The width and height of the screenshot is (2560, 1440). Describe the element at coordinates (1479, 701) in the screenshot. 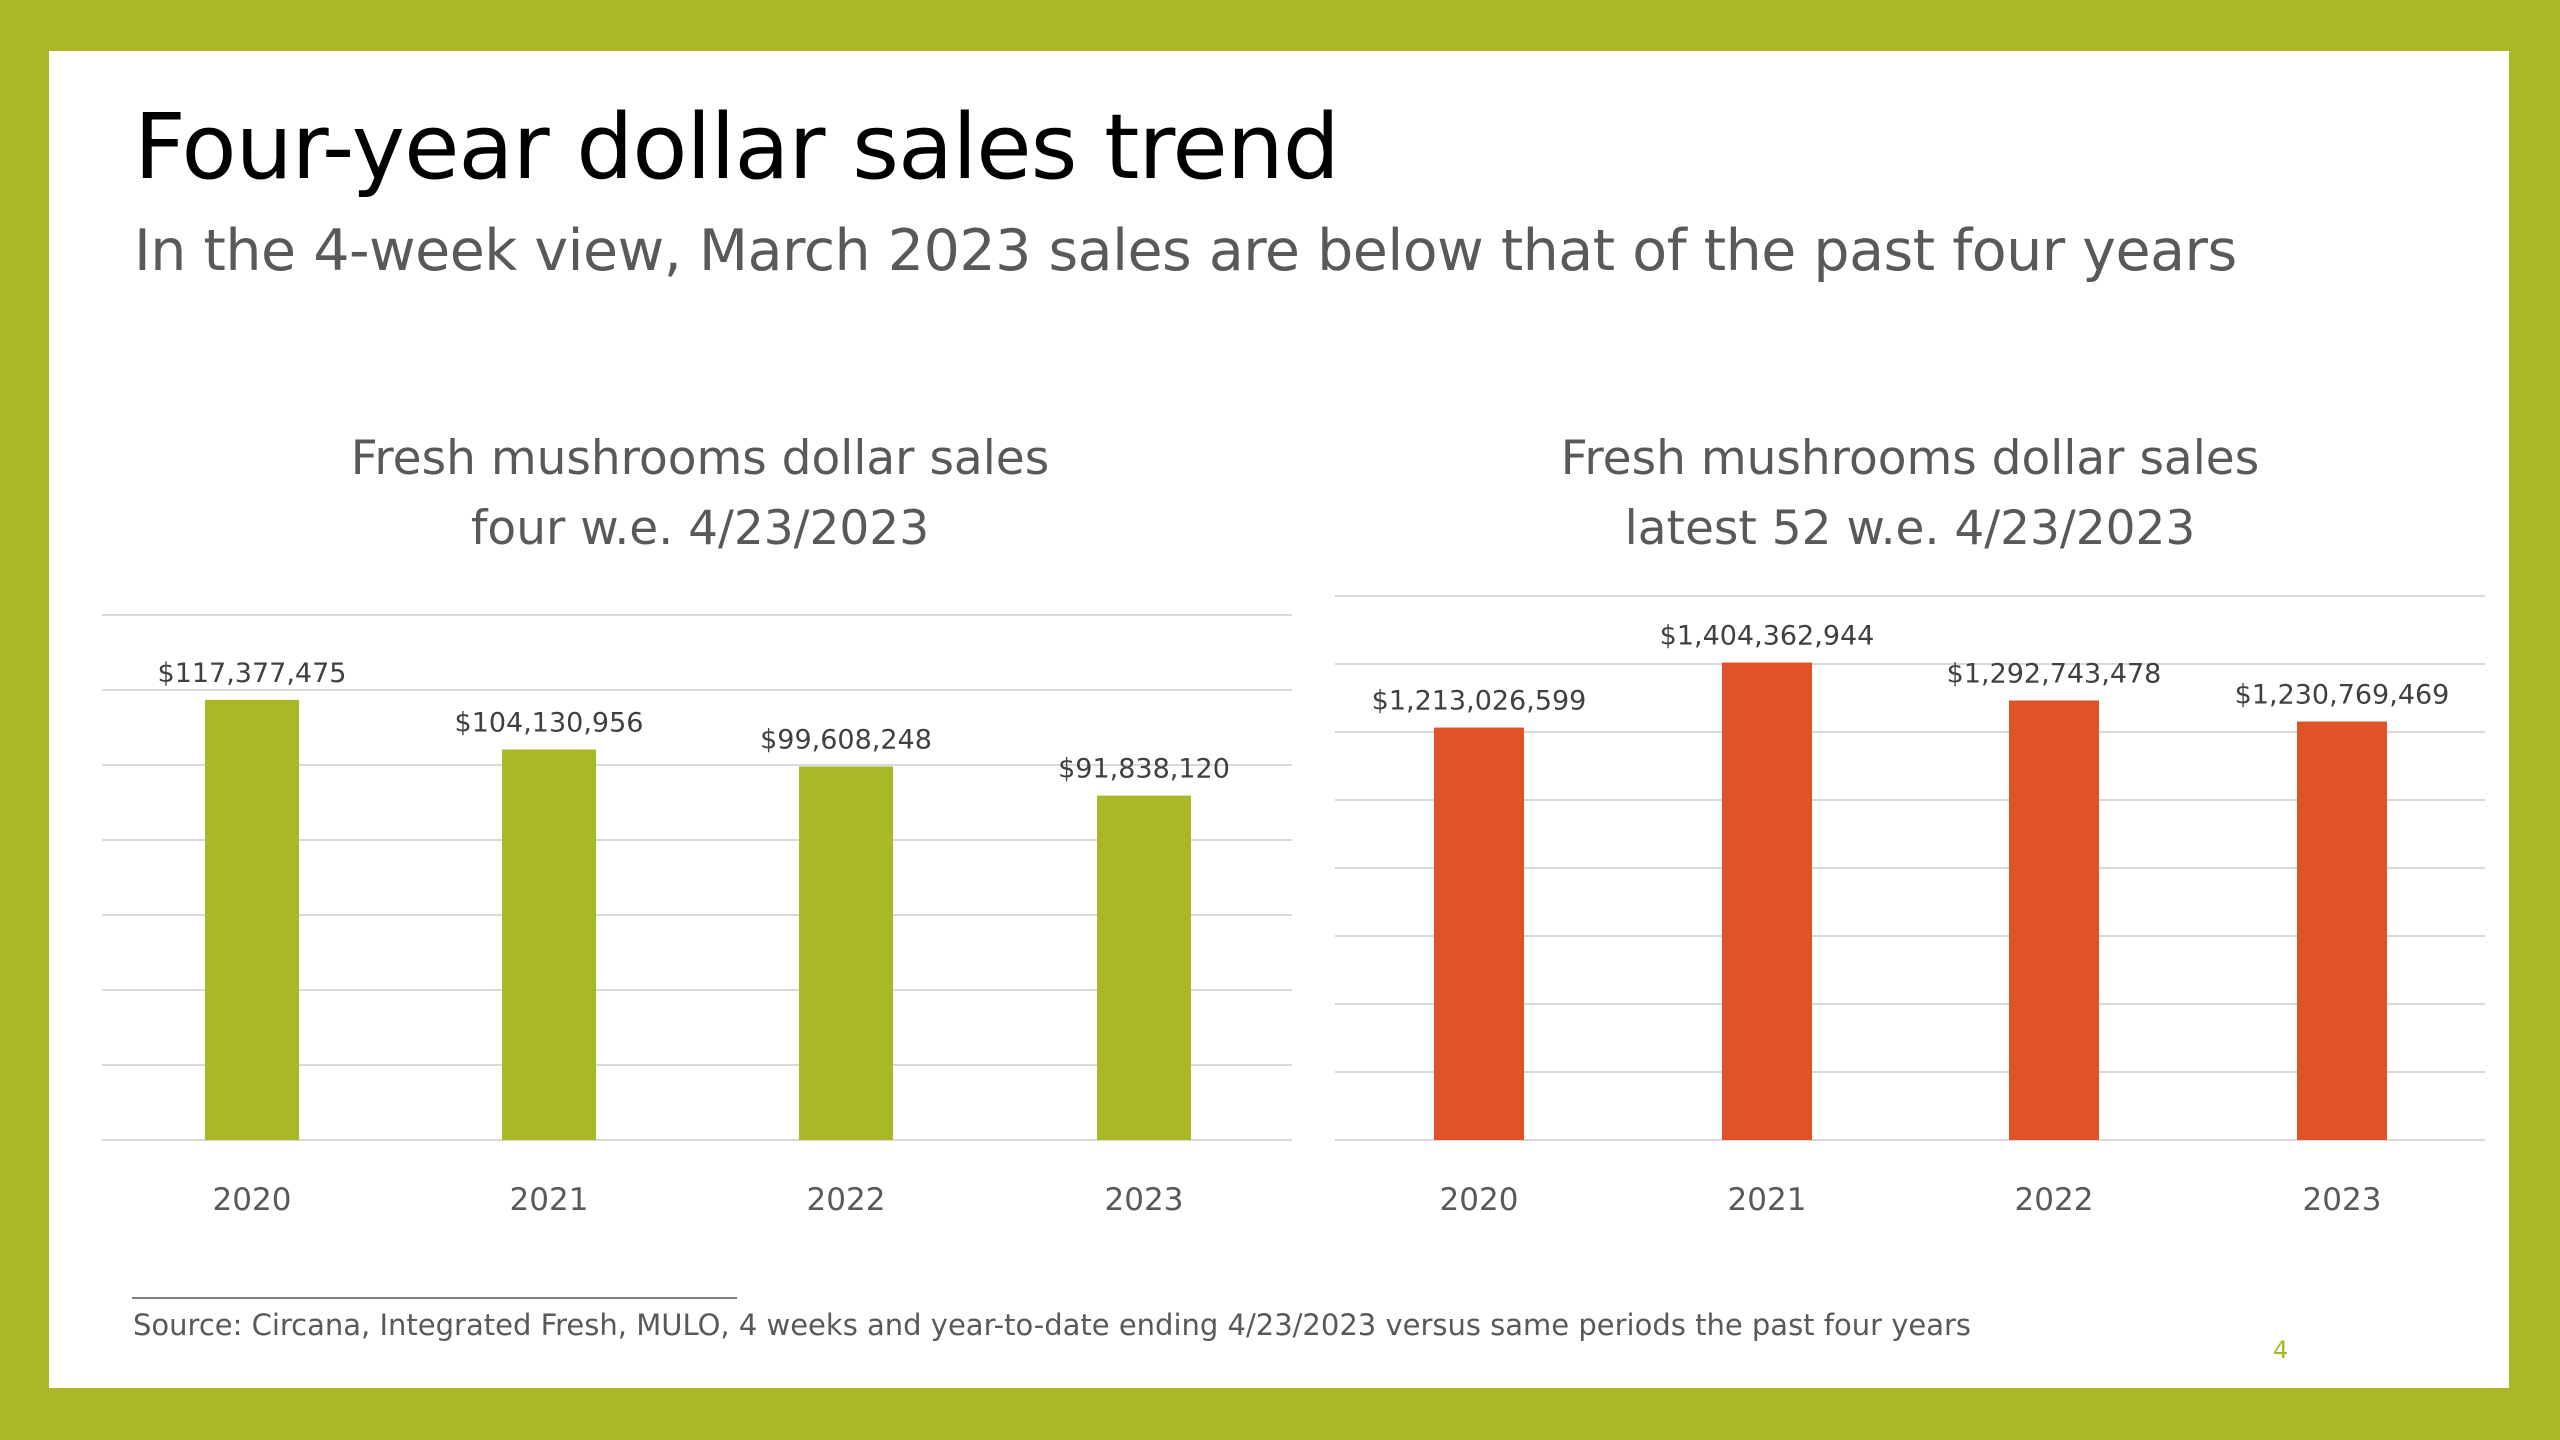

I see `right-data-label-2020: $1,213,026,599` at that location.